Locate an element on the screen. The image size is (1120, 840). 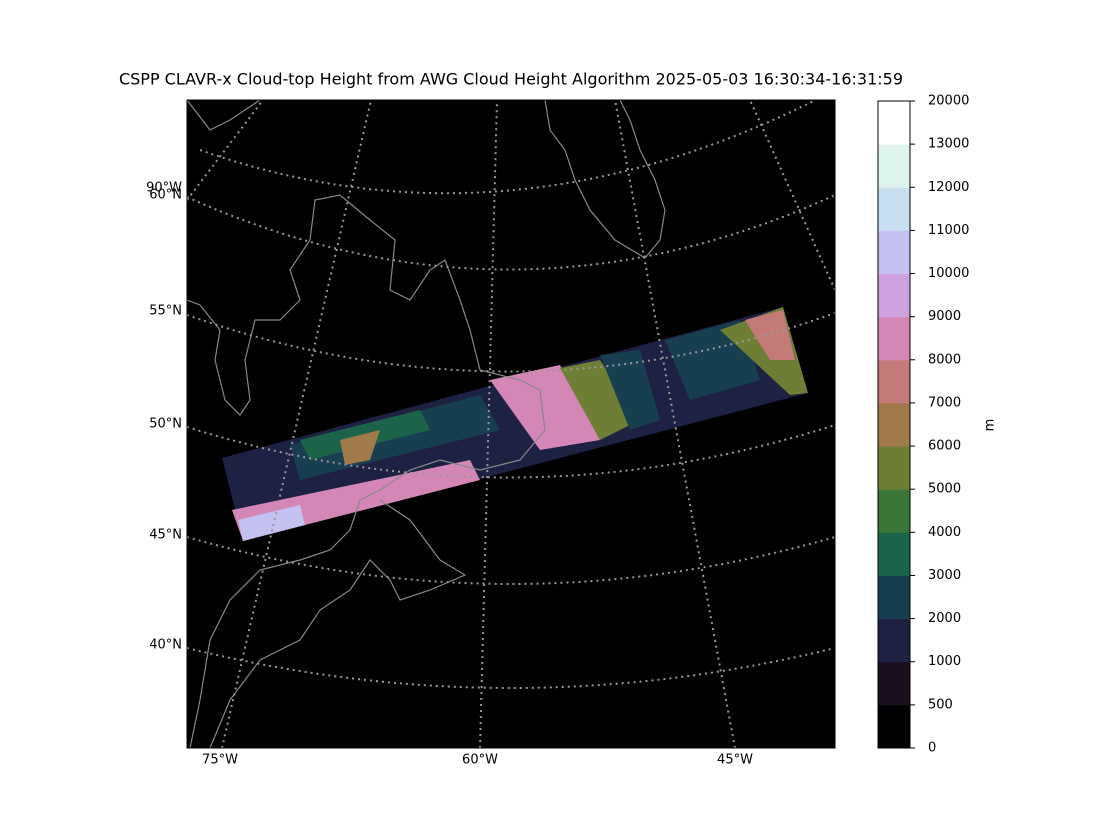
colorbar-tick-label: 10000 is located at coordinates (948, 273).